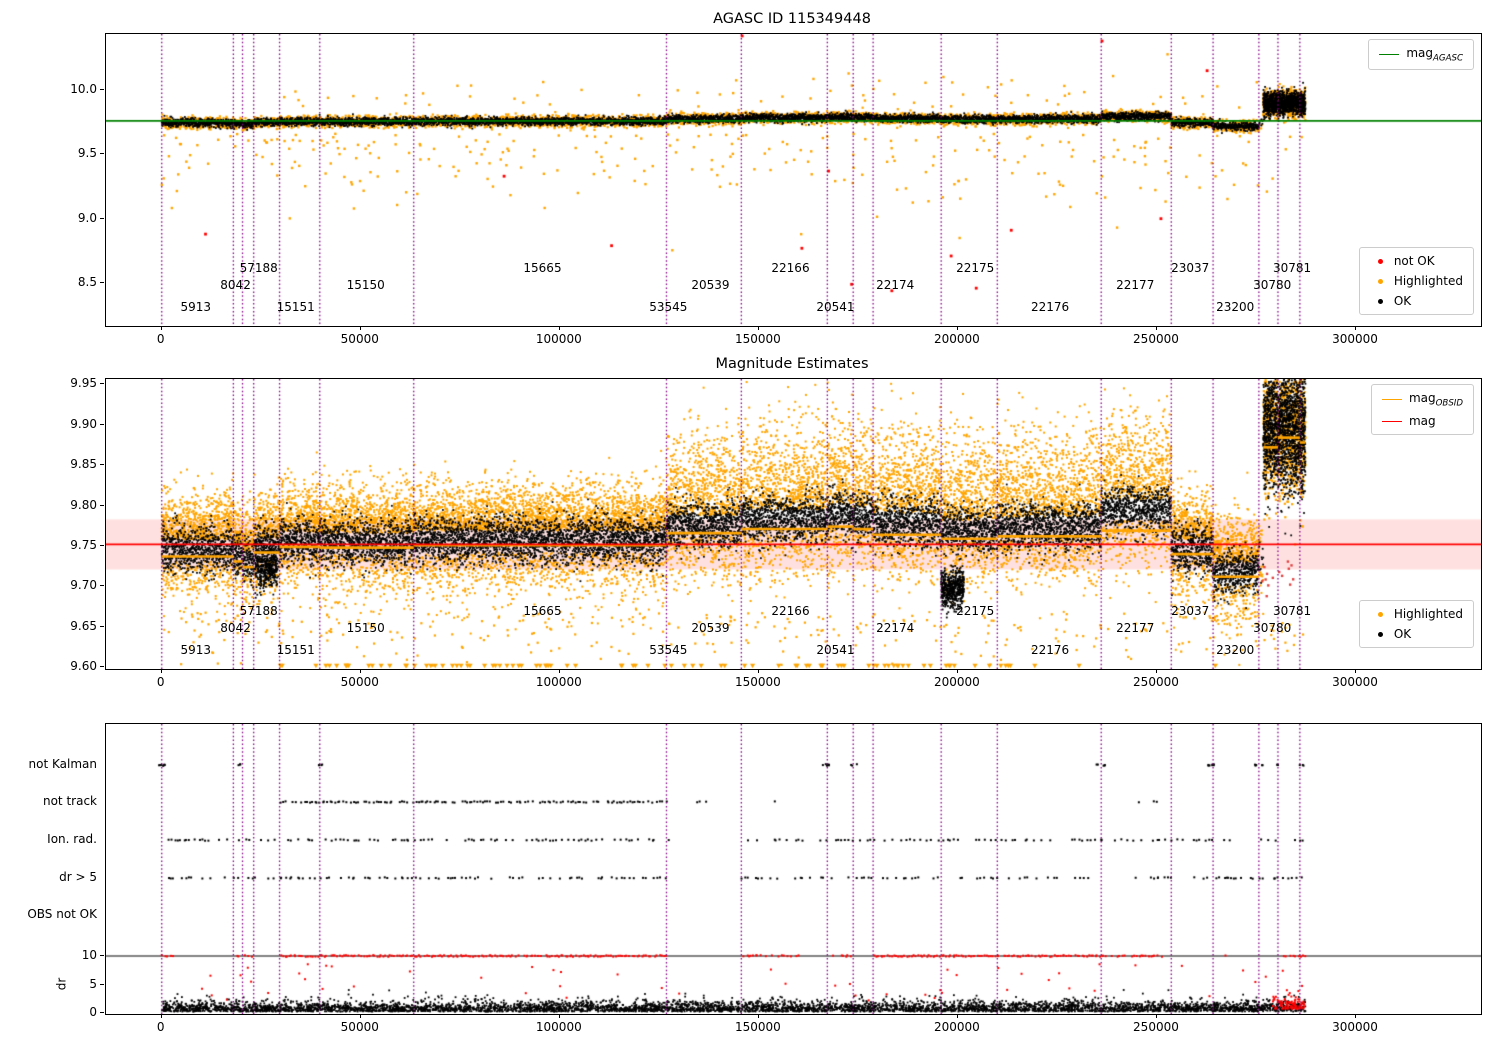 The image size is (1500, 1050). I want to click on panel-2-points-legend: Highlighted OK, so click(1416, 624).